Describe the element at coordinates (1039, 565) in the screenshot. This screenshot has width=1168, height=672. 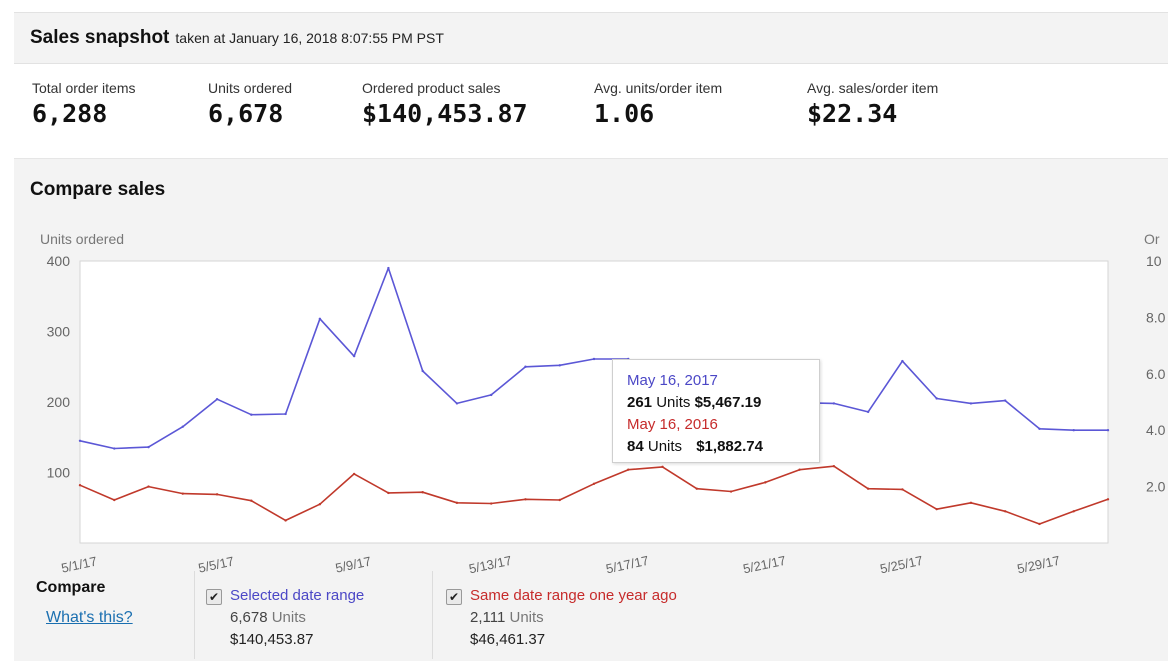
I see `x-tick-label: 5/29/17` at that location.